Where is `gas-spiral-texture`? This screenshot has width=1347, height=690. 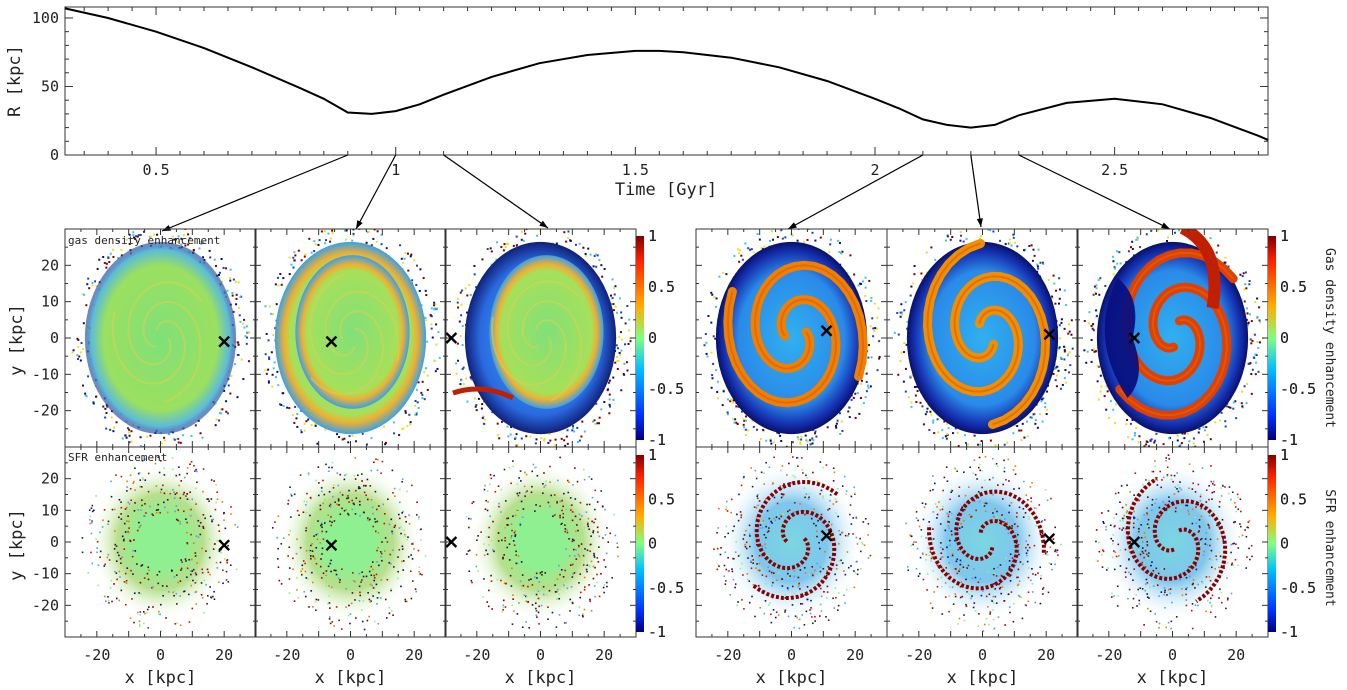 gas-spiral-texture is located at coordinates (552, 350).